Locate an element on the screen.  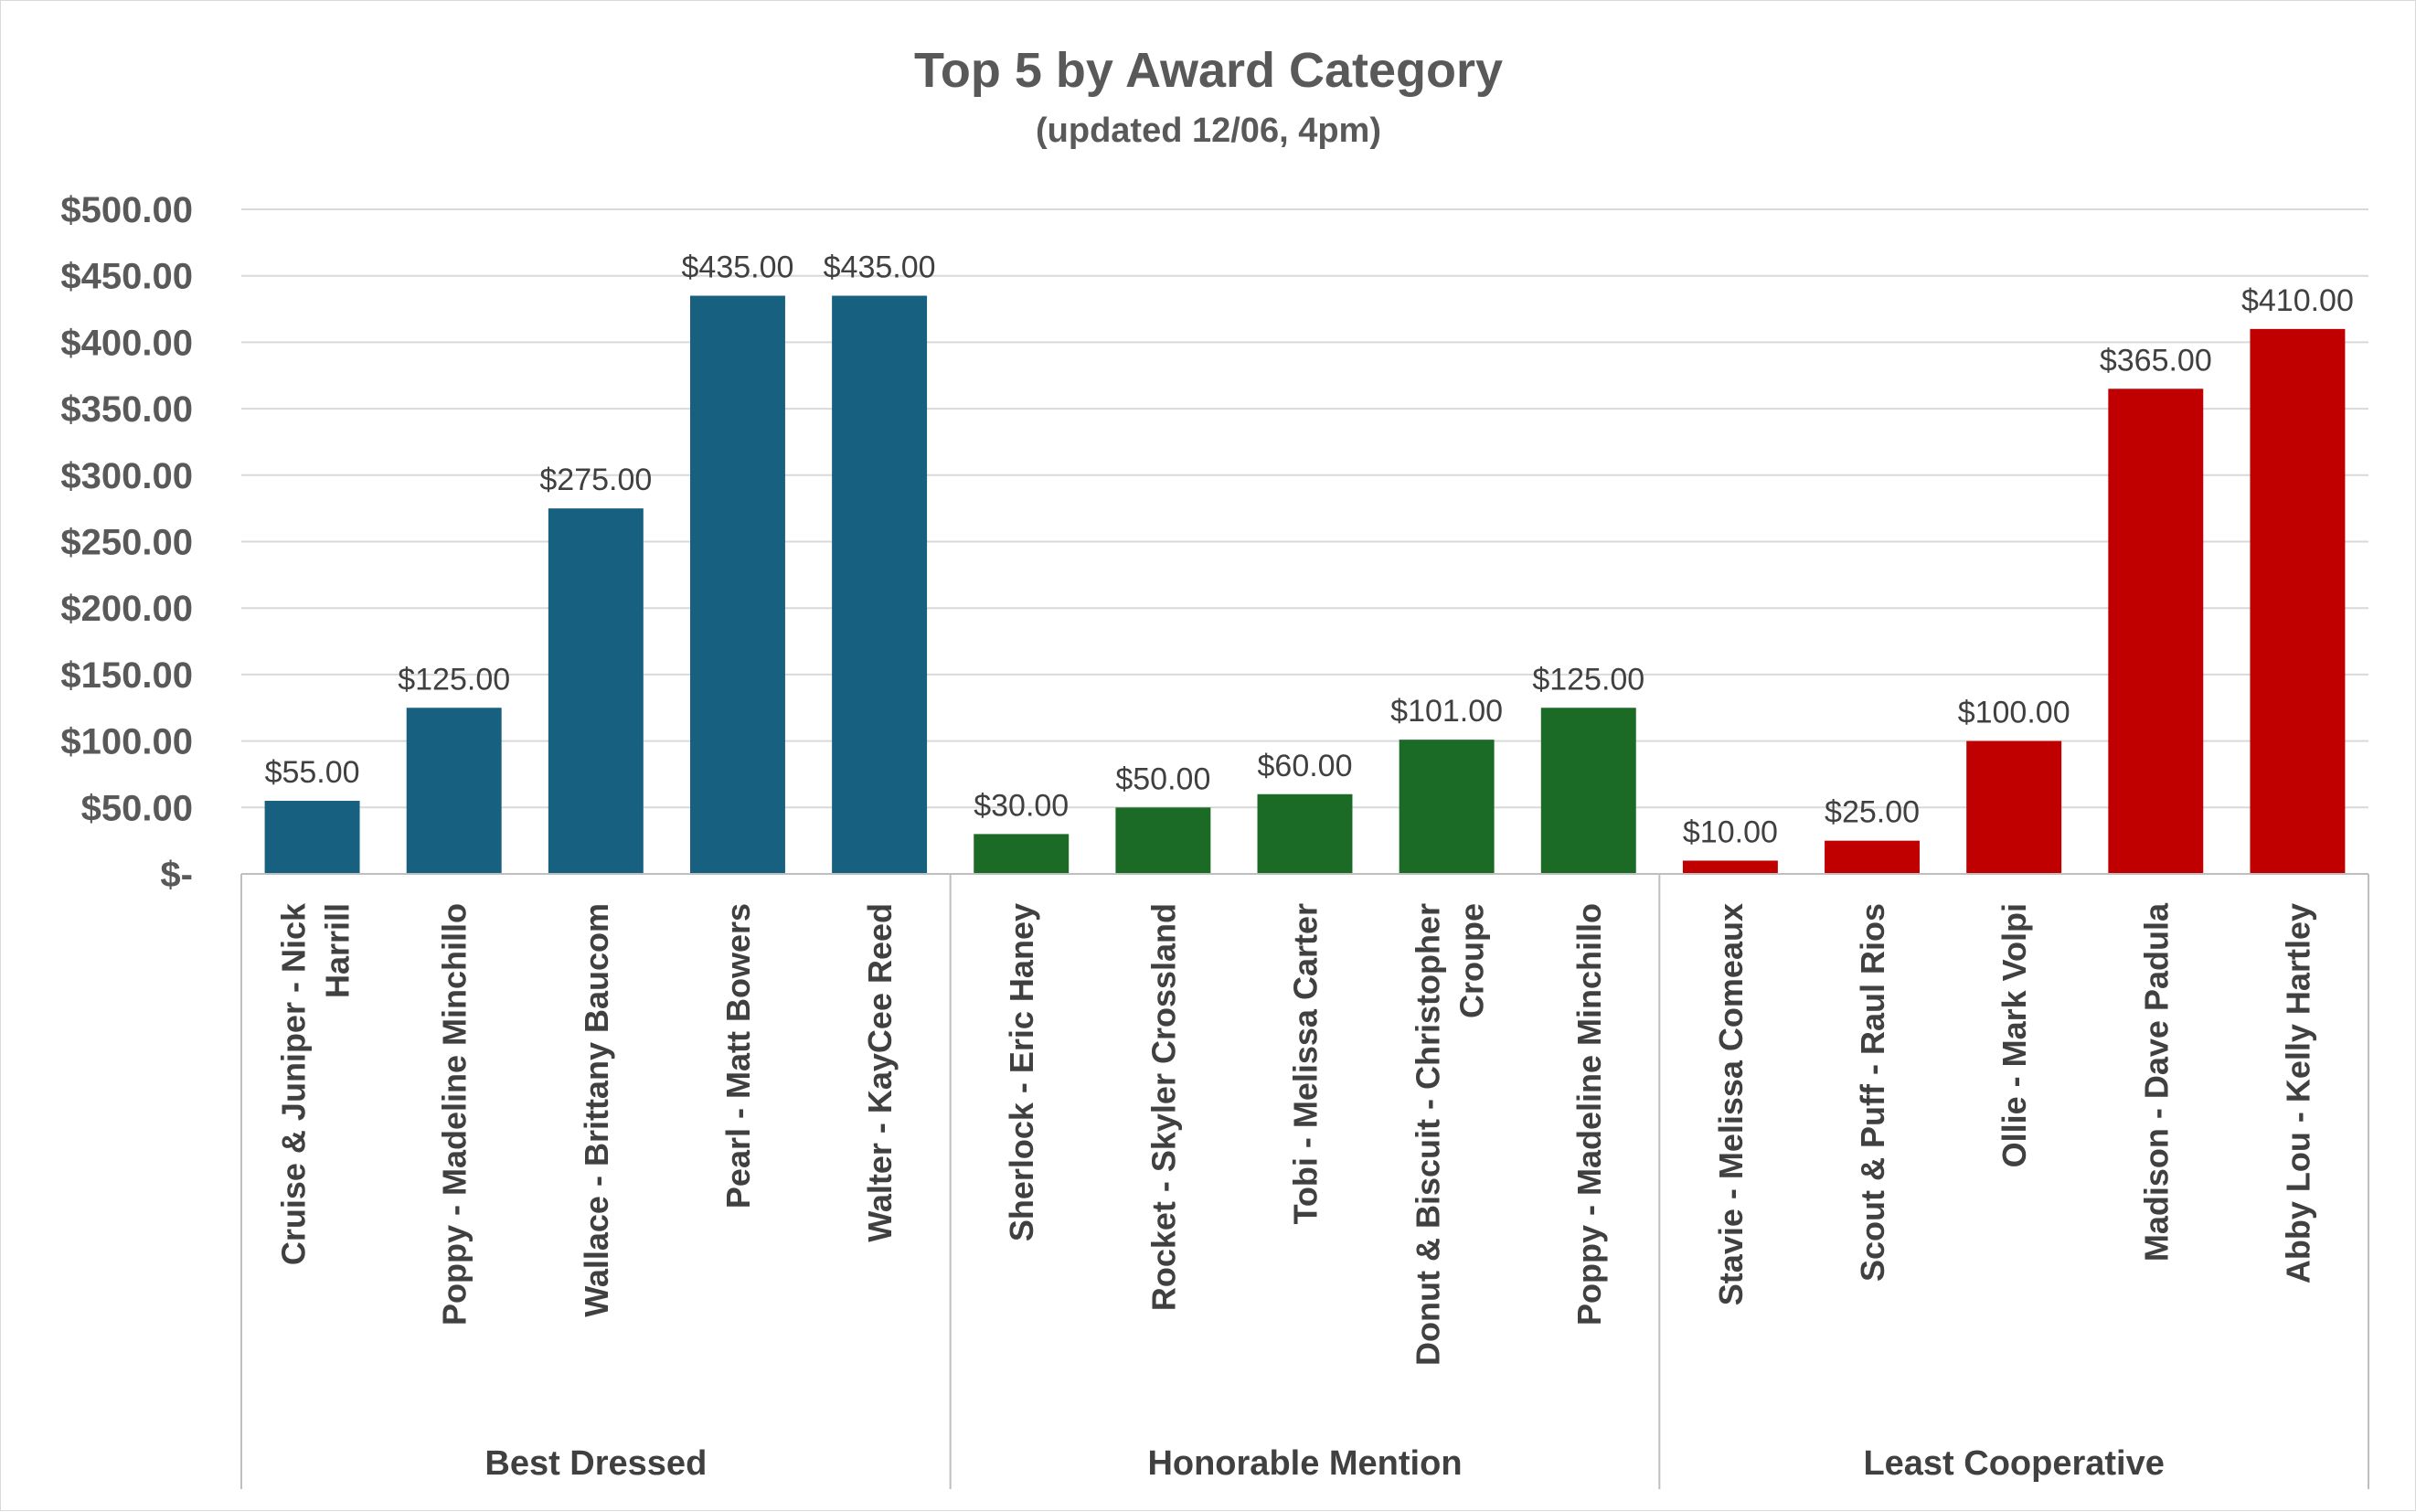
category-label: Scout & Puff - Raul Rios is located at coordinates (1873, 1092).